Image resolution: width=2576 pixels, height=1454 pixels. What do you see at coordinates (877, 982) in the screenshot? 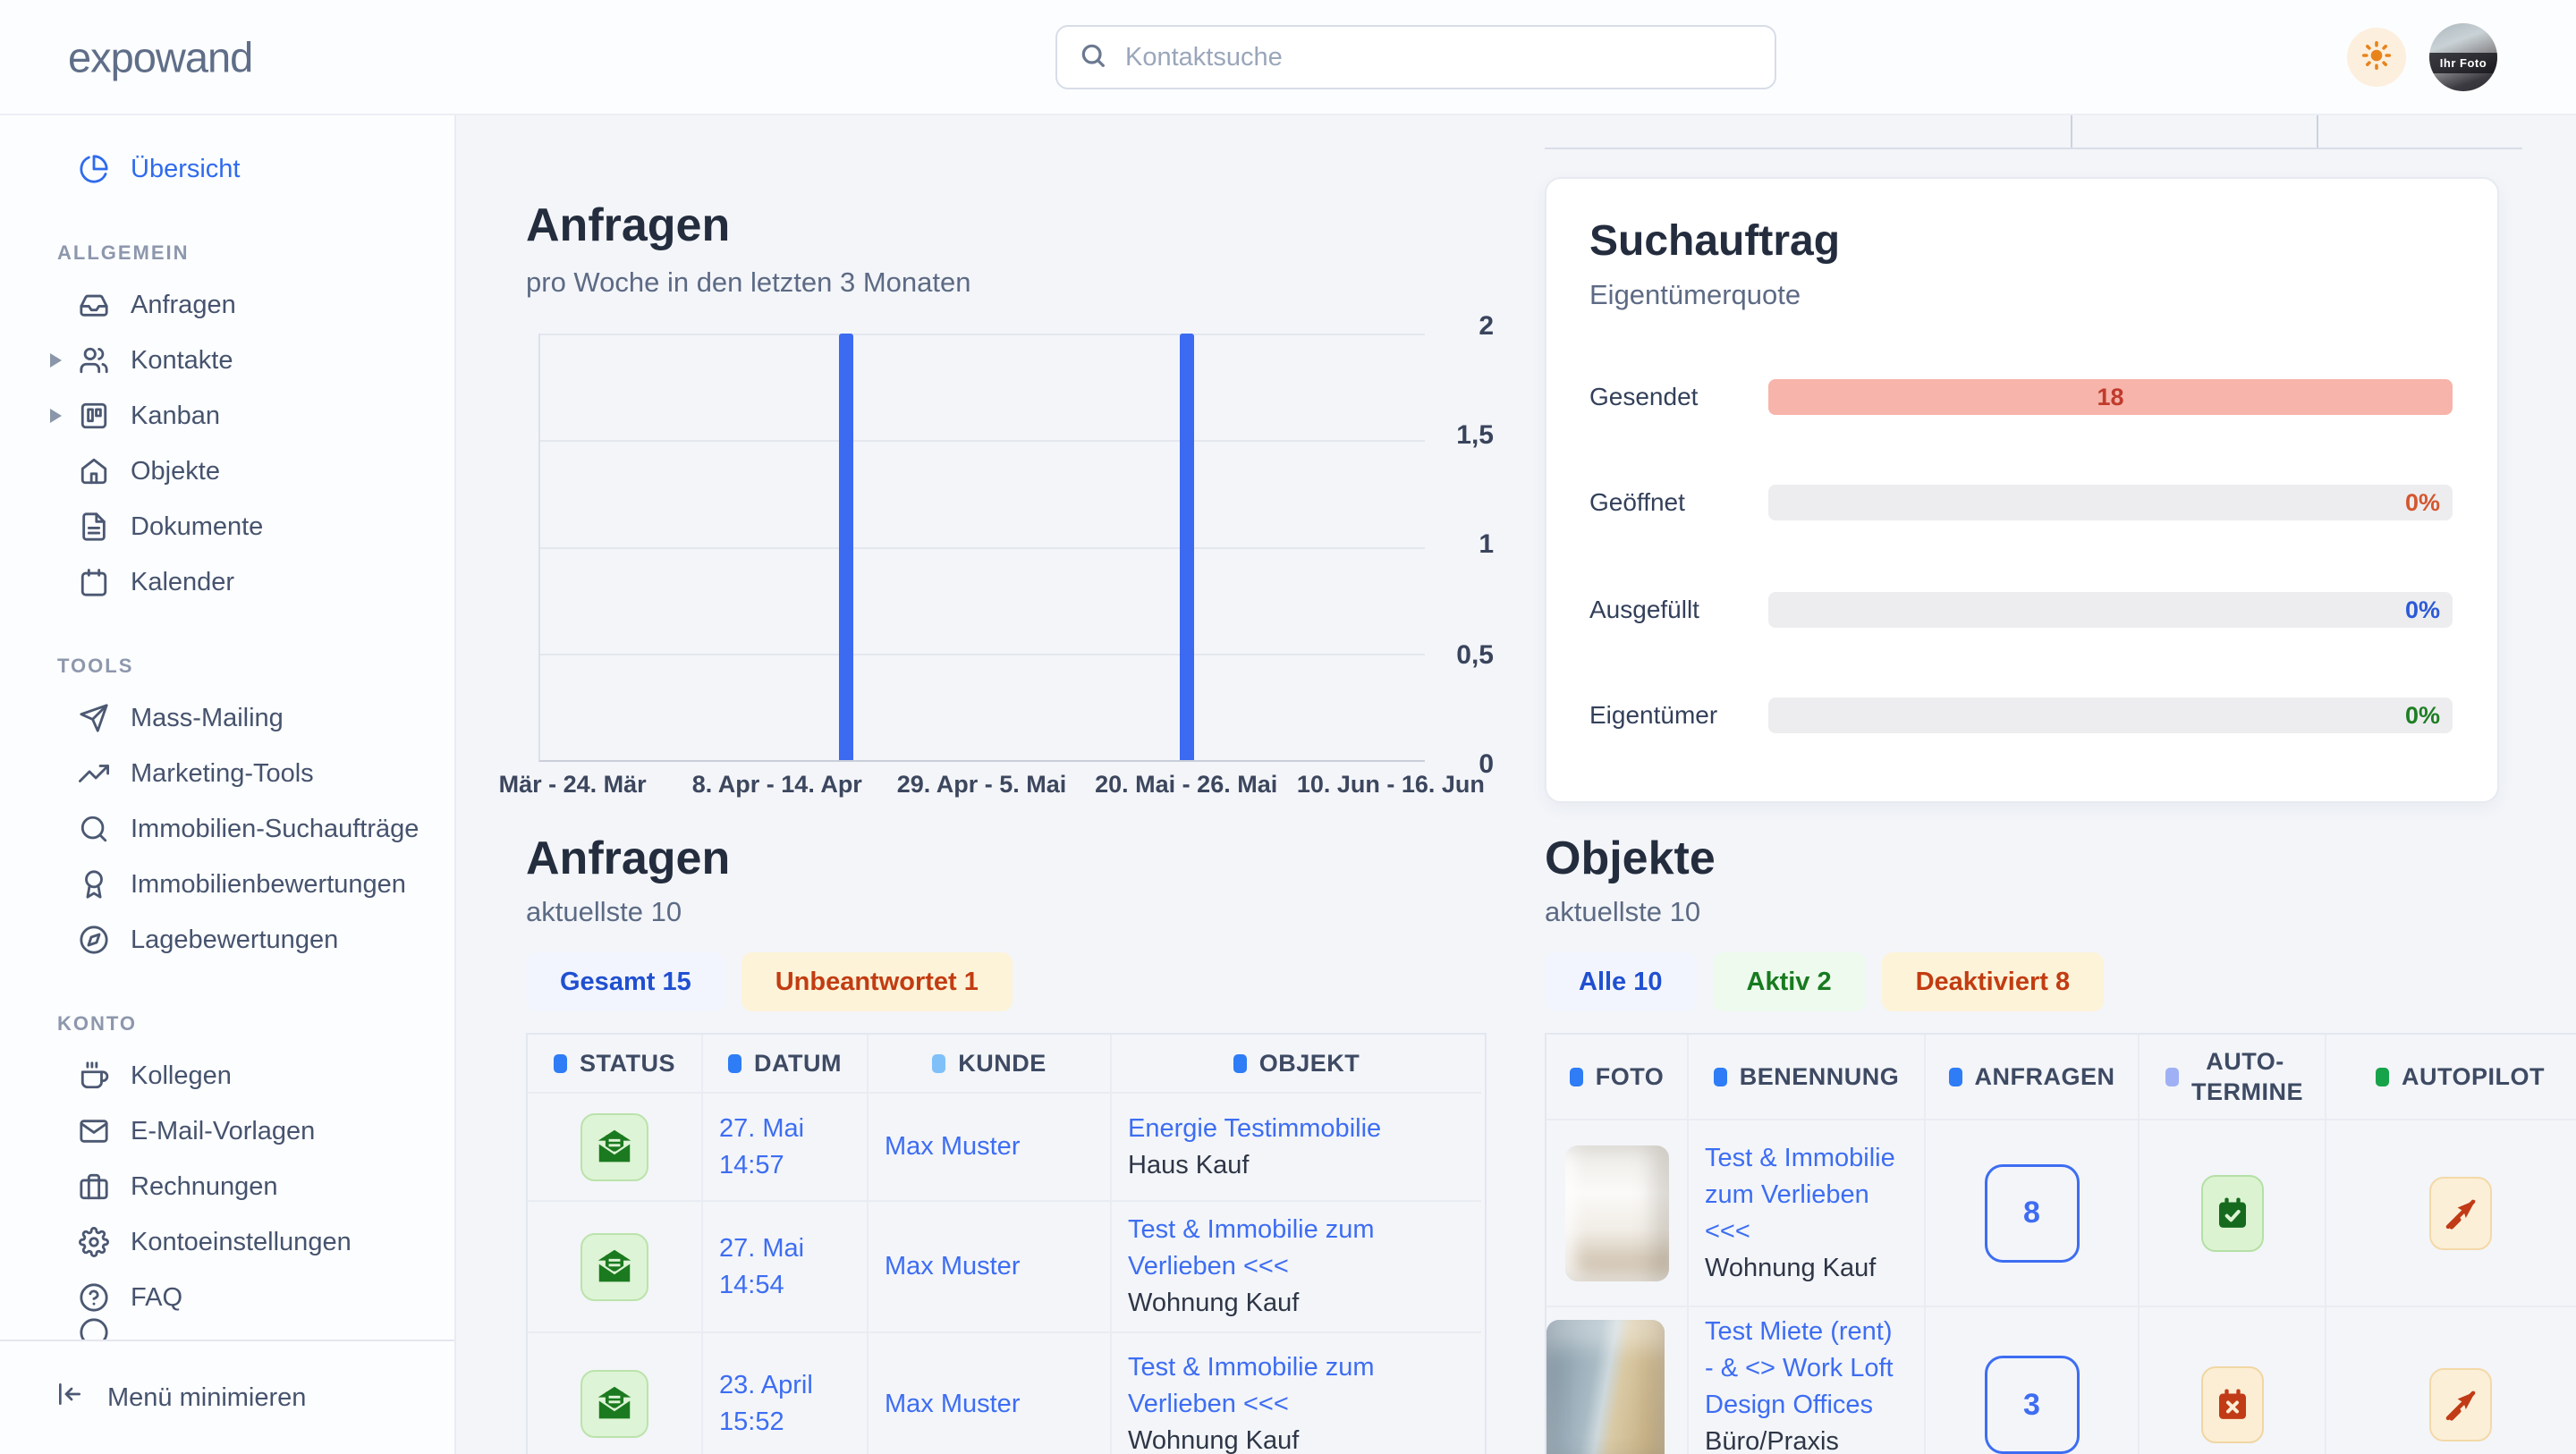
I see `tab-unbeantwortet: Unbeantwortet 1` at bounding box center [877, 982].